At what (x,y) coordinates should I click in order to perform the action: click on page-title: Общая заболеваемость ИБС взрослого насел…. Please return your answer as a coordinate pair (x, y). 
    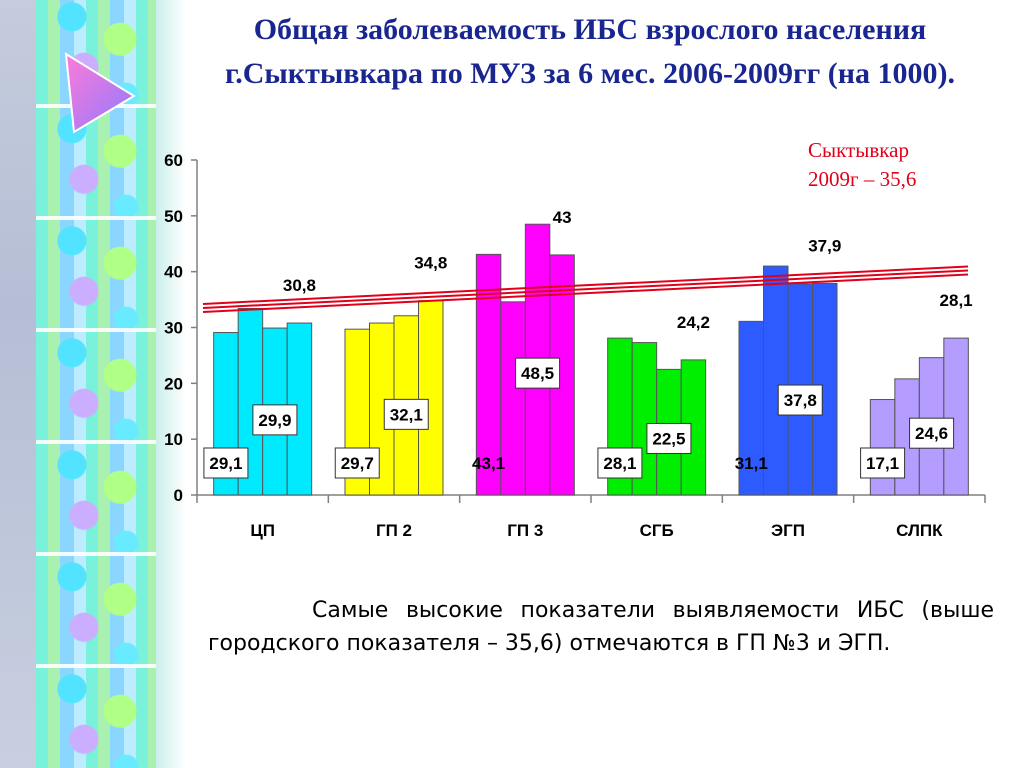
    Looking at the image, I should click on (590, 52).